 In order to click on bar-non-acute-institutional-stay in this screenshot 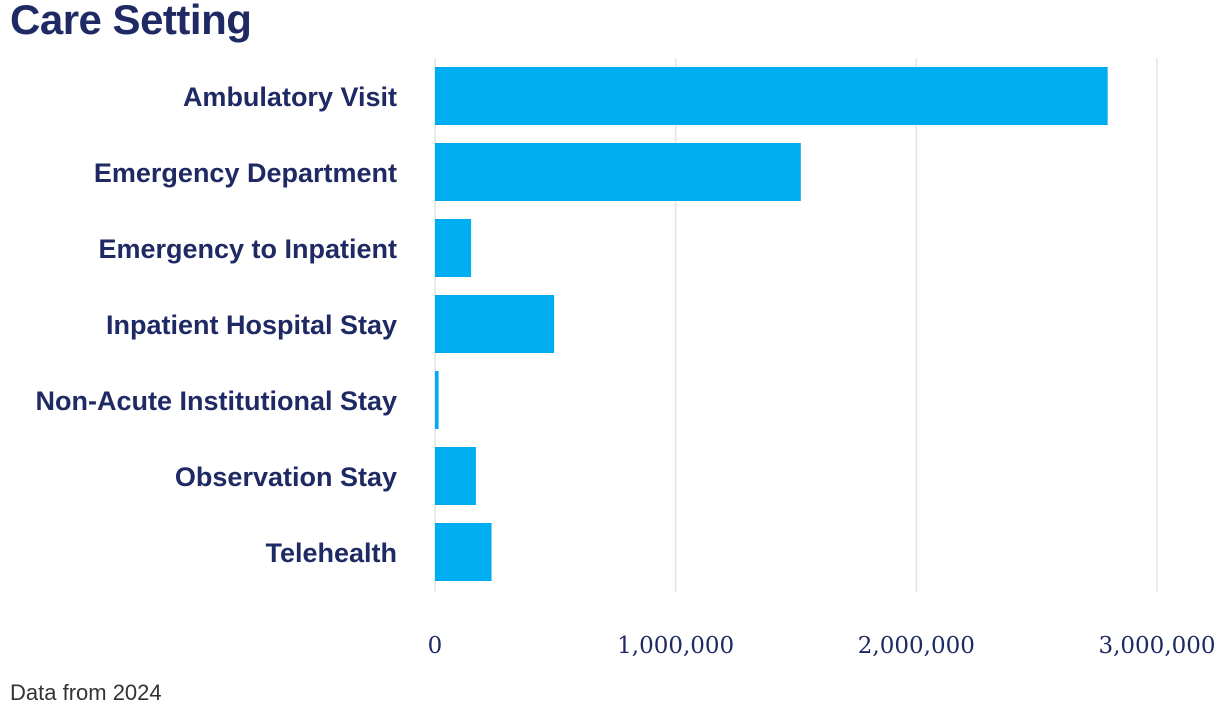, I will do `click(437, 400)`.